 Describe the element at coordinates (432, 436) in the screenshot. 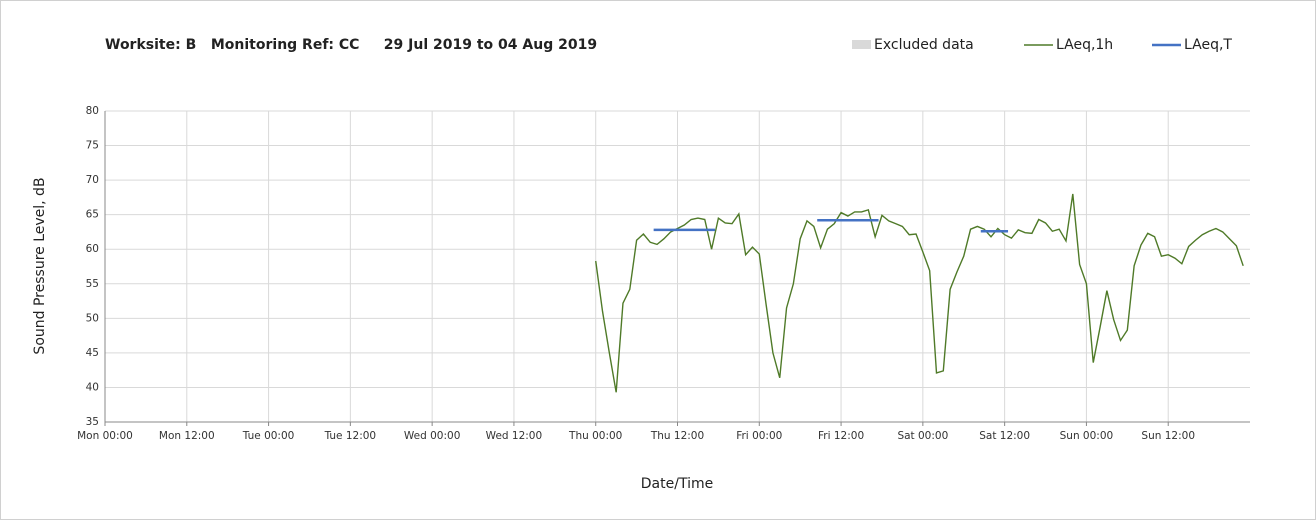

I see `x-tick-label: Wed 00:00` at that location.